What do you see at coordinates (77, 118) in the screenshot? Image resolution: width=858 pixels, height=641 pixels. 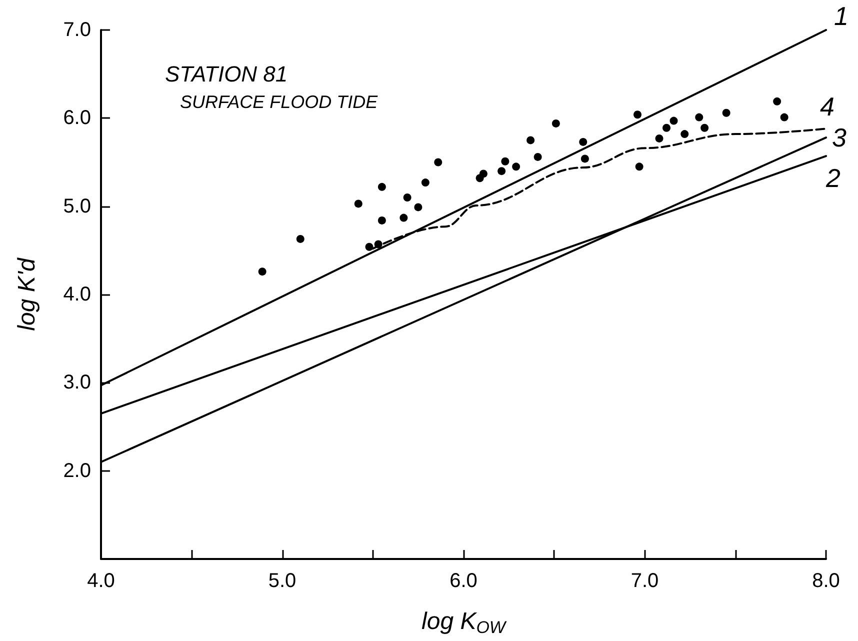 I see `y-tick-label: 6.0` at bounding box center [77, 118].